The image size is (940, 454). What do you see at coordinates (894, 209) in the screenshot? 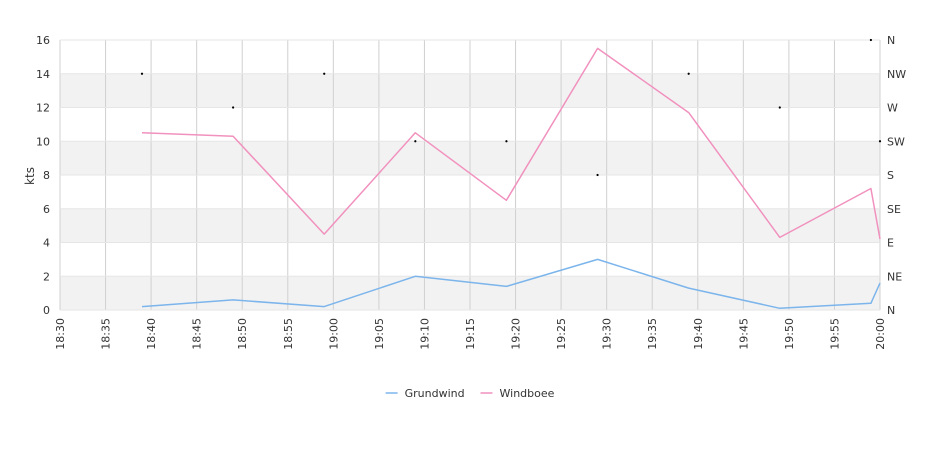
I see `direction-tick-label: SE` at bounding box center [894, 209].